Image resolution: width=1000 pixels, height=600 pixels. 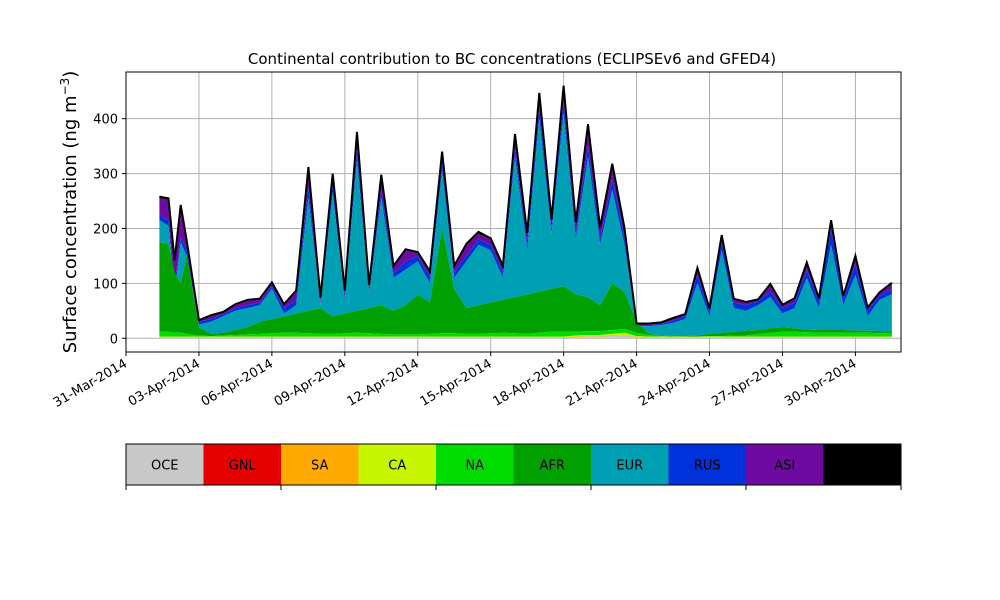 I want to click on legend-colorbar: OCE GNL SA CA NA AFR EUR RUS ASI AUS, so click(x=513, y=466).